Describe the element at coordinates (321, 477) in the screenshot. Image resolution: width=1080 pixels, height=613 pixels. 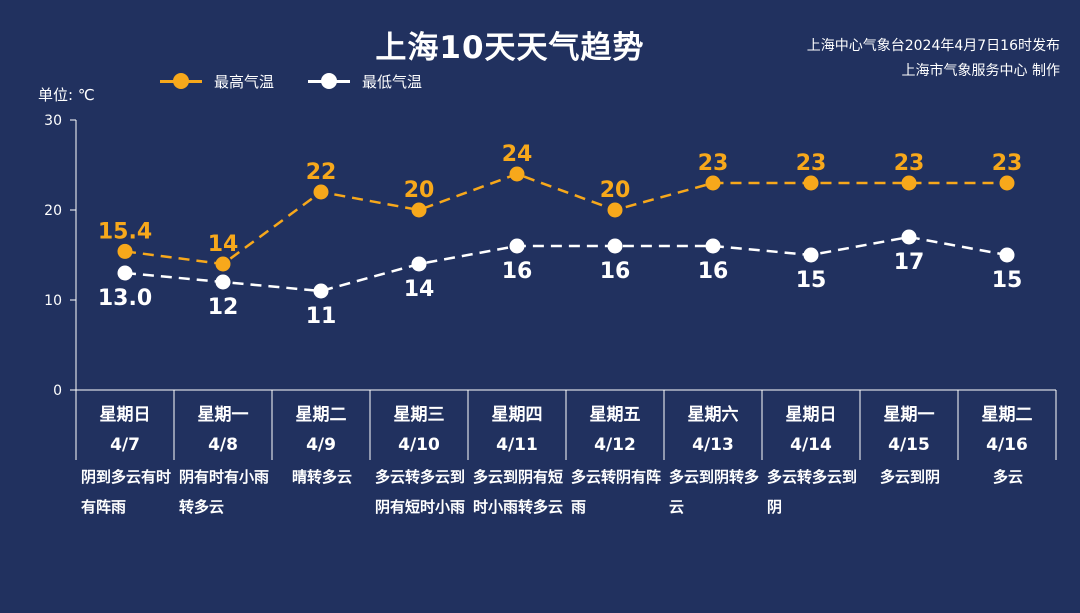
I see `weather-description: 晴转多云` at that location.